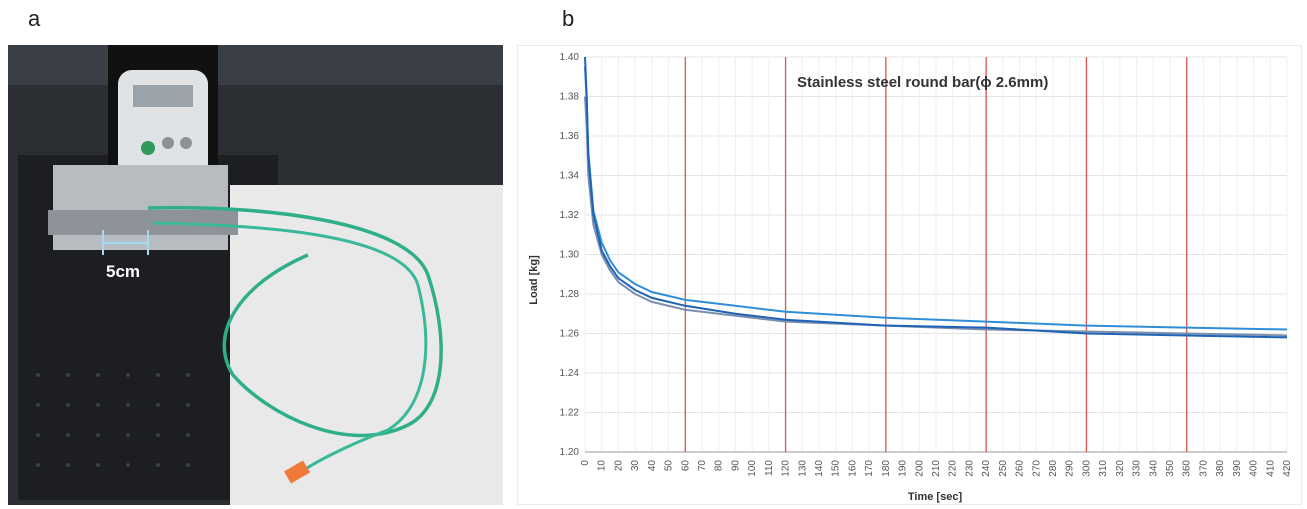 The height and width of the screenshot is (509, 1307). I want to click on x-tick-label: 310, so click(1103, 468).